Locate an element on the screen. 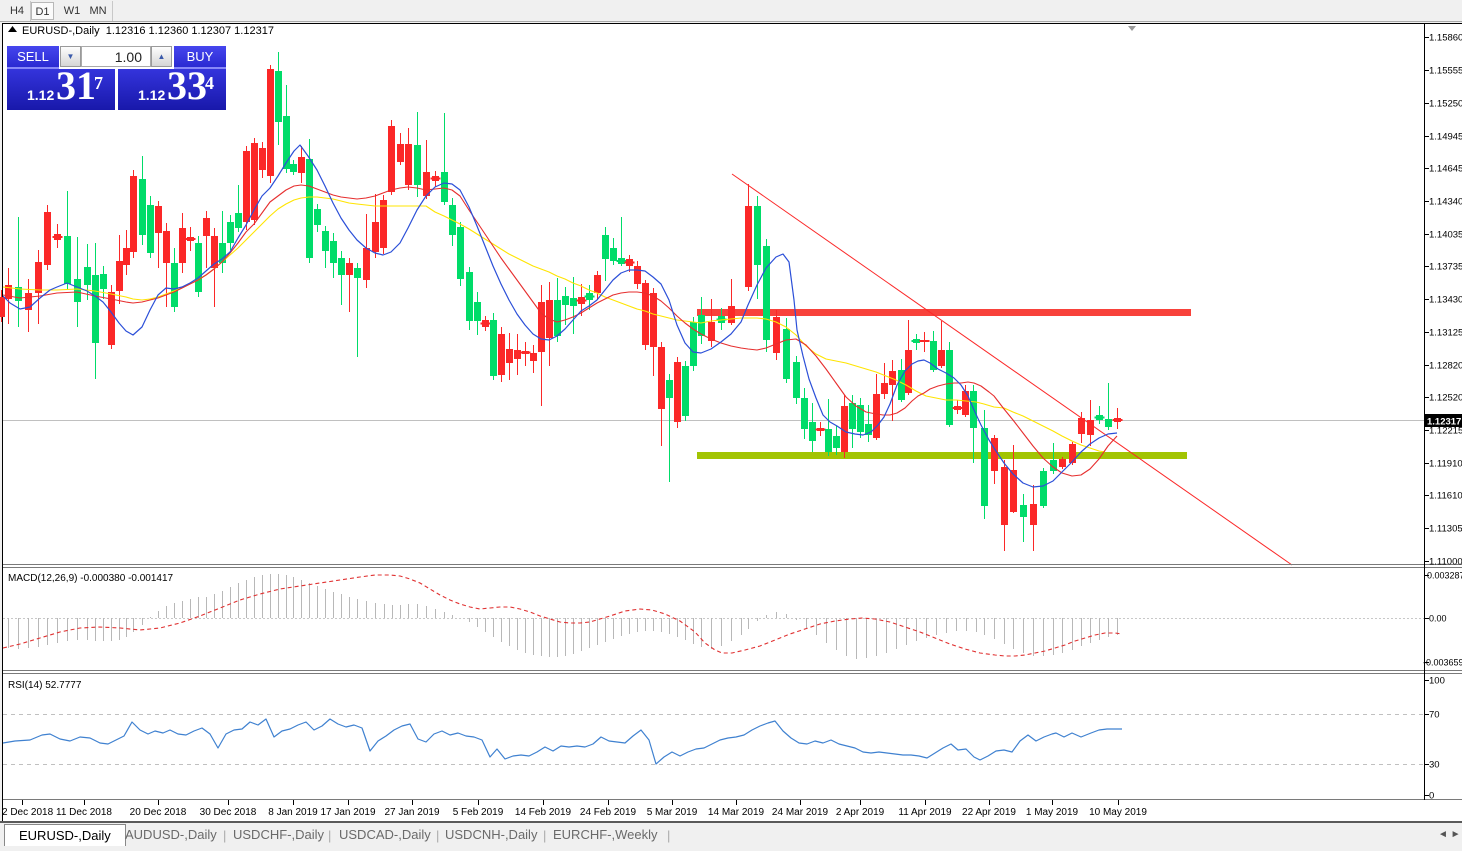 This screenshot has width=1462, height=851. svg-text: -0.003659 is located at coordinates (1442, 663).